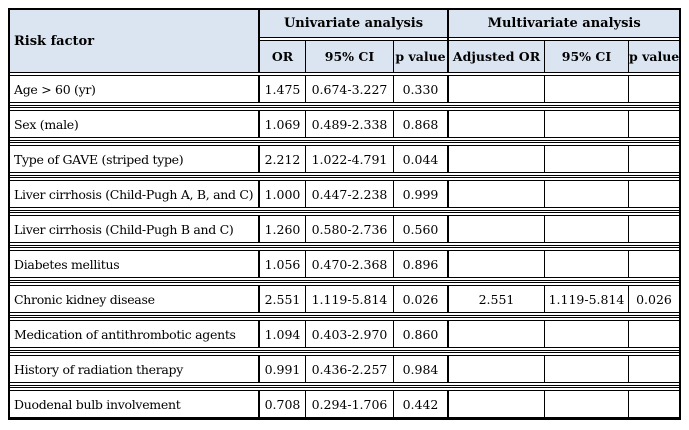 The width and height of the screenshot is (689, 430). Describe the element at coordinates (654, 299) in the screenshot. I see `multivariate-p-cell: 0.026` at that location.